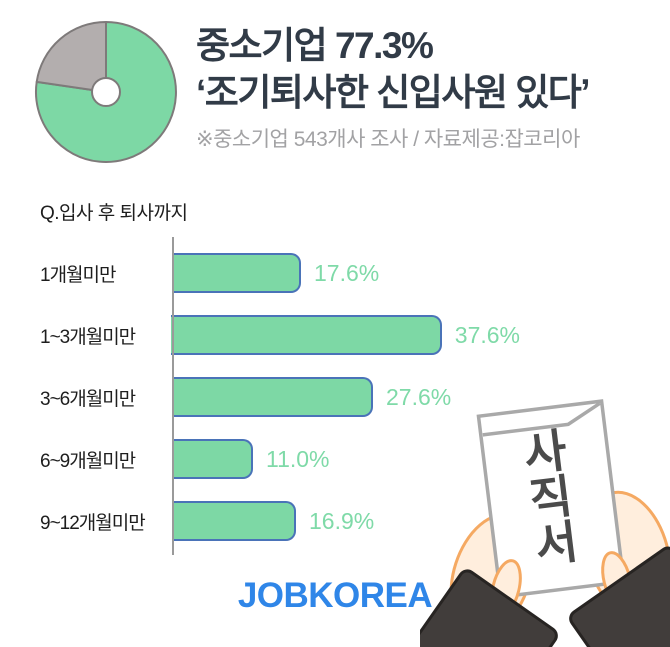 The image size is (670, 647). Describe the element at coordinates (298, 458) in the screenshot. I see `bar-value-label: 11.0%` at that location.